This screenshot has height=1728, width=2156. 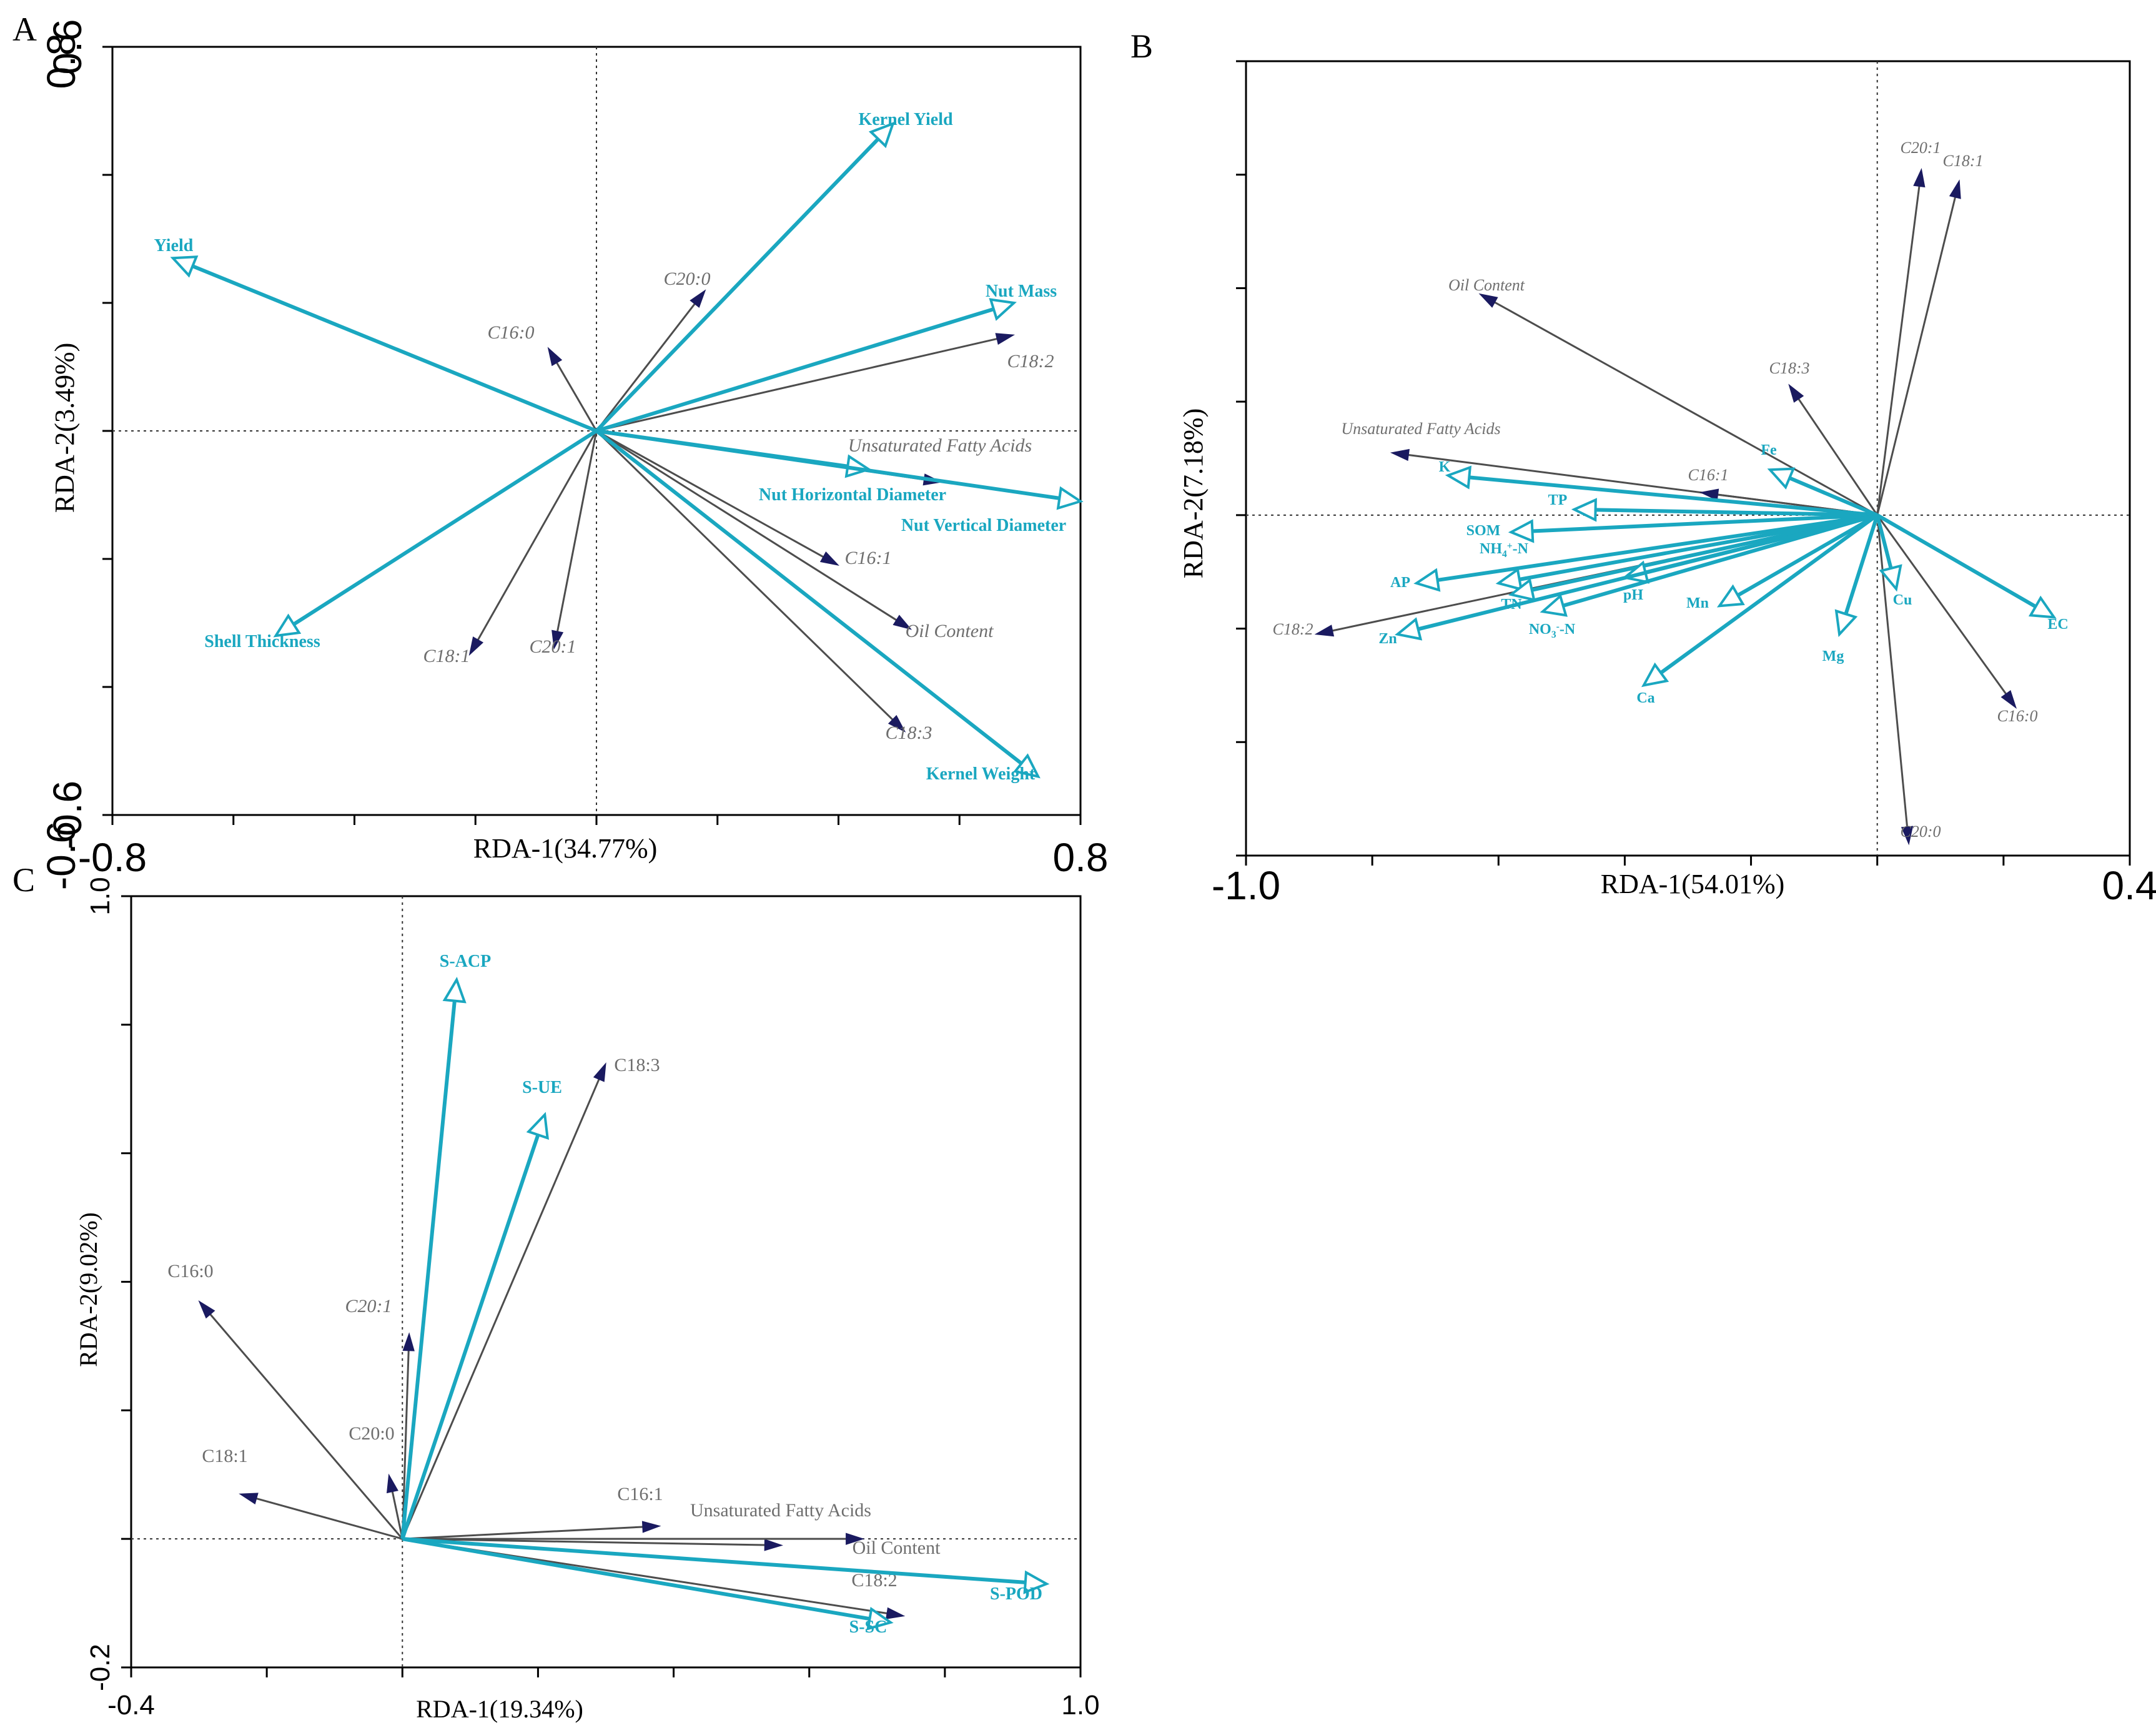 What do you see at coordinates (1720, 560) in the screenshot?
I see `explanatory-arrow-no3-n` at bounding box center [1720, 560].